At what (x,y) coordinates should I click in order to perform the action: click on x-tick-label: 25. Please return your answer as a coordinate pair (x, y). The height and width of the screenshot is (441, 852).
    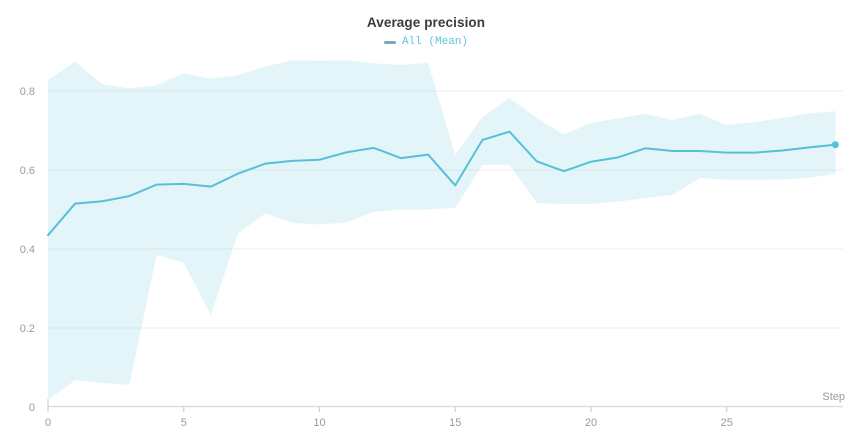
    Looking at the image, I should click on (727, 423).